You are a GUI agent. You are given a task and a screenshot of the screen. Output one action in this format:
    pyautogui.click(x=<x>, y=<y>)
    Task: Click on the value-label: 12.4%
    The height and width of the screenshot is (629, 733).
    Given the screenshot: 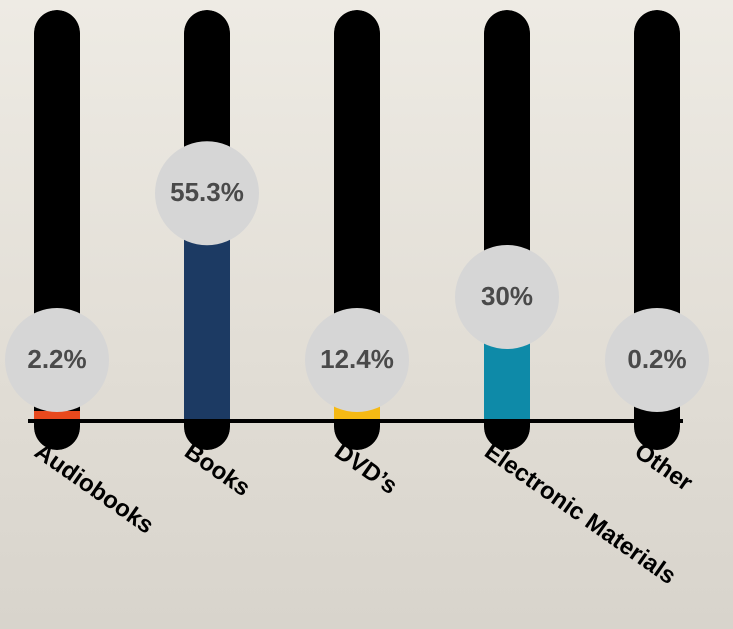 What is the action you would take?
    pyautogui.click(x=357, y=359)
    